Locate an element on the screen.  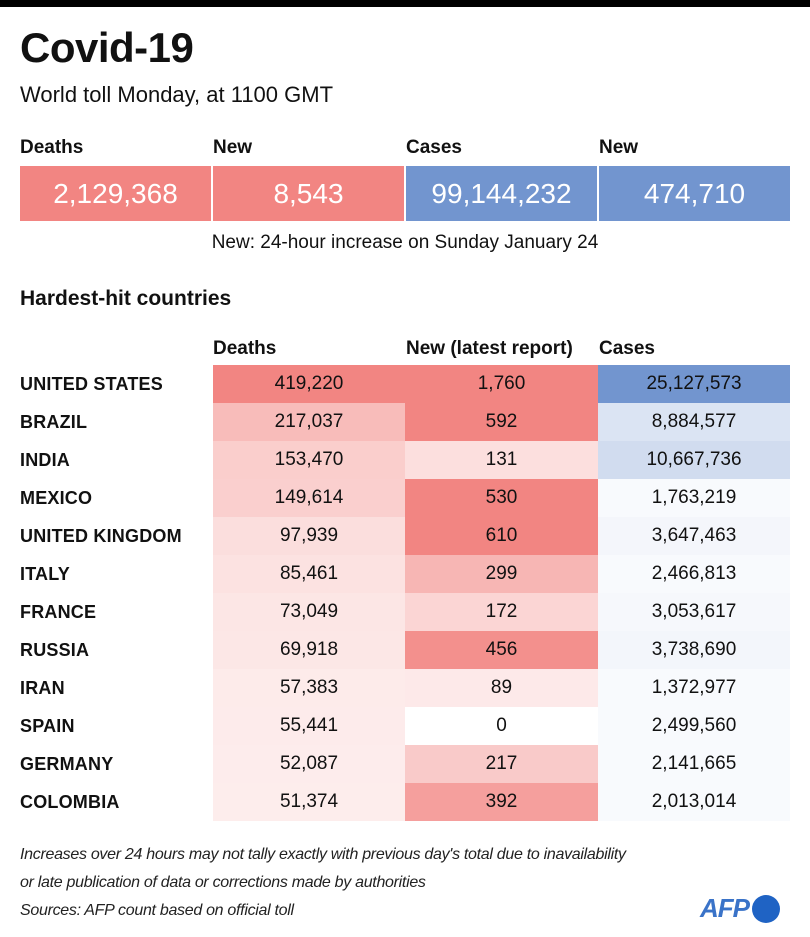
cell-deaths: 97,939 is located at coordinates (309, 536).